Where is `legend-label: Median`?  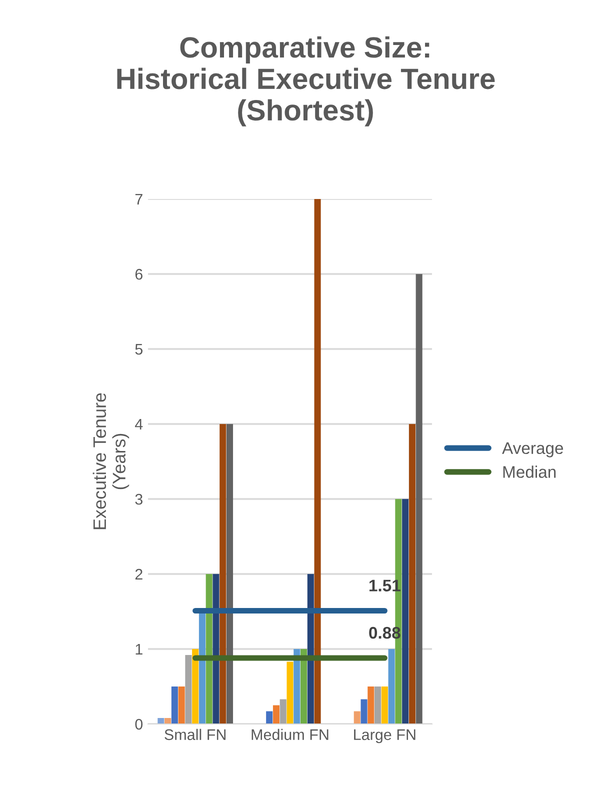 legend-label: Median is located at coordinates (529, 472).